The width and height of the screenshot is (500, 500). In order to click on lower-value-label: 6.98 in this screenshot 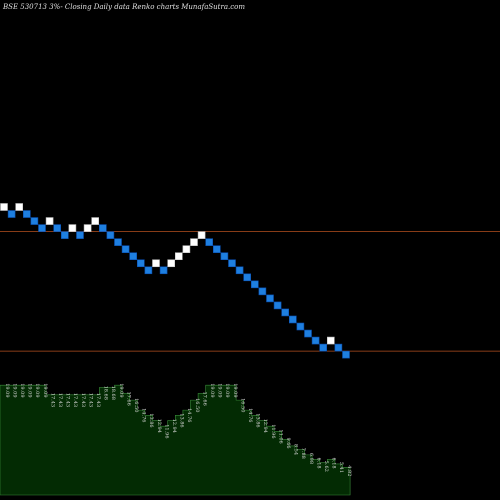, I will do `click(311, 458)`.